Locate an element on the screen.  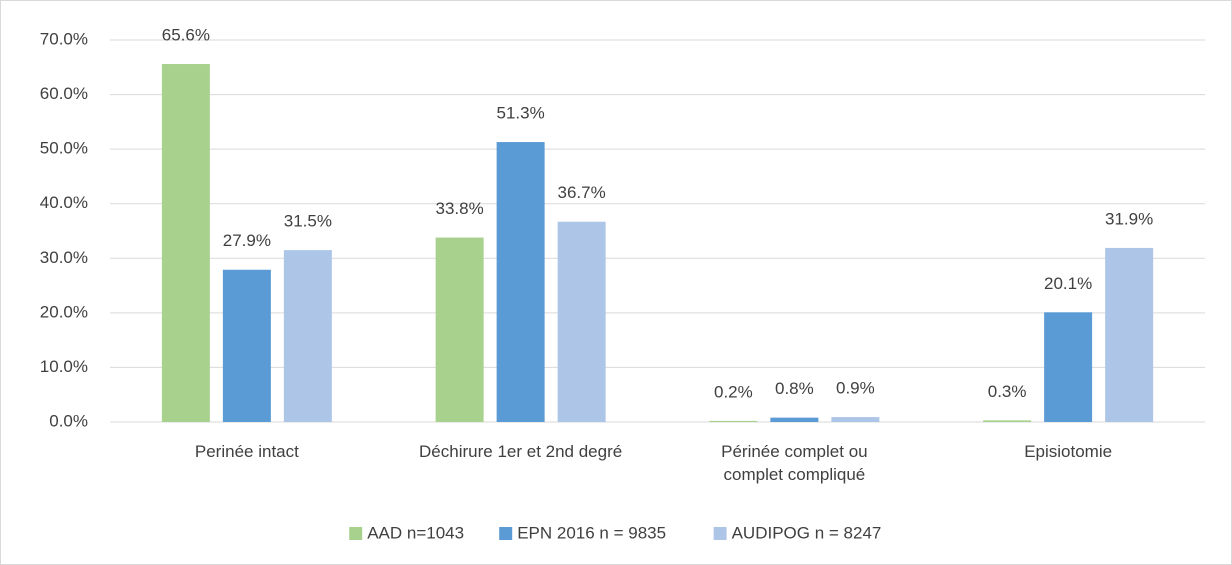
value-label: 31.5% is located at coordinates (308, 221).